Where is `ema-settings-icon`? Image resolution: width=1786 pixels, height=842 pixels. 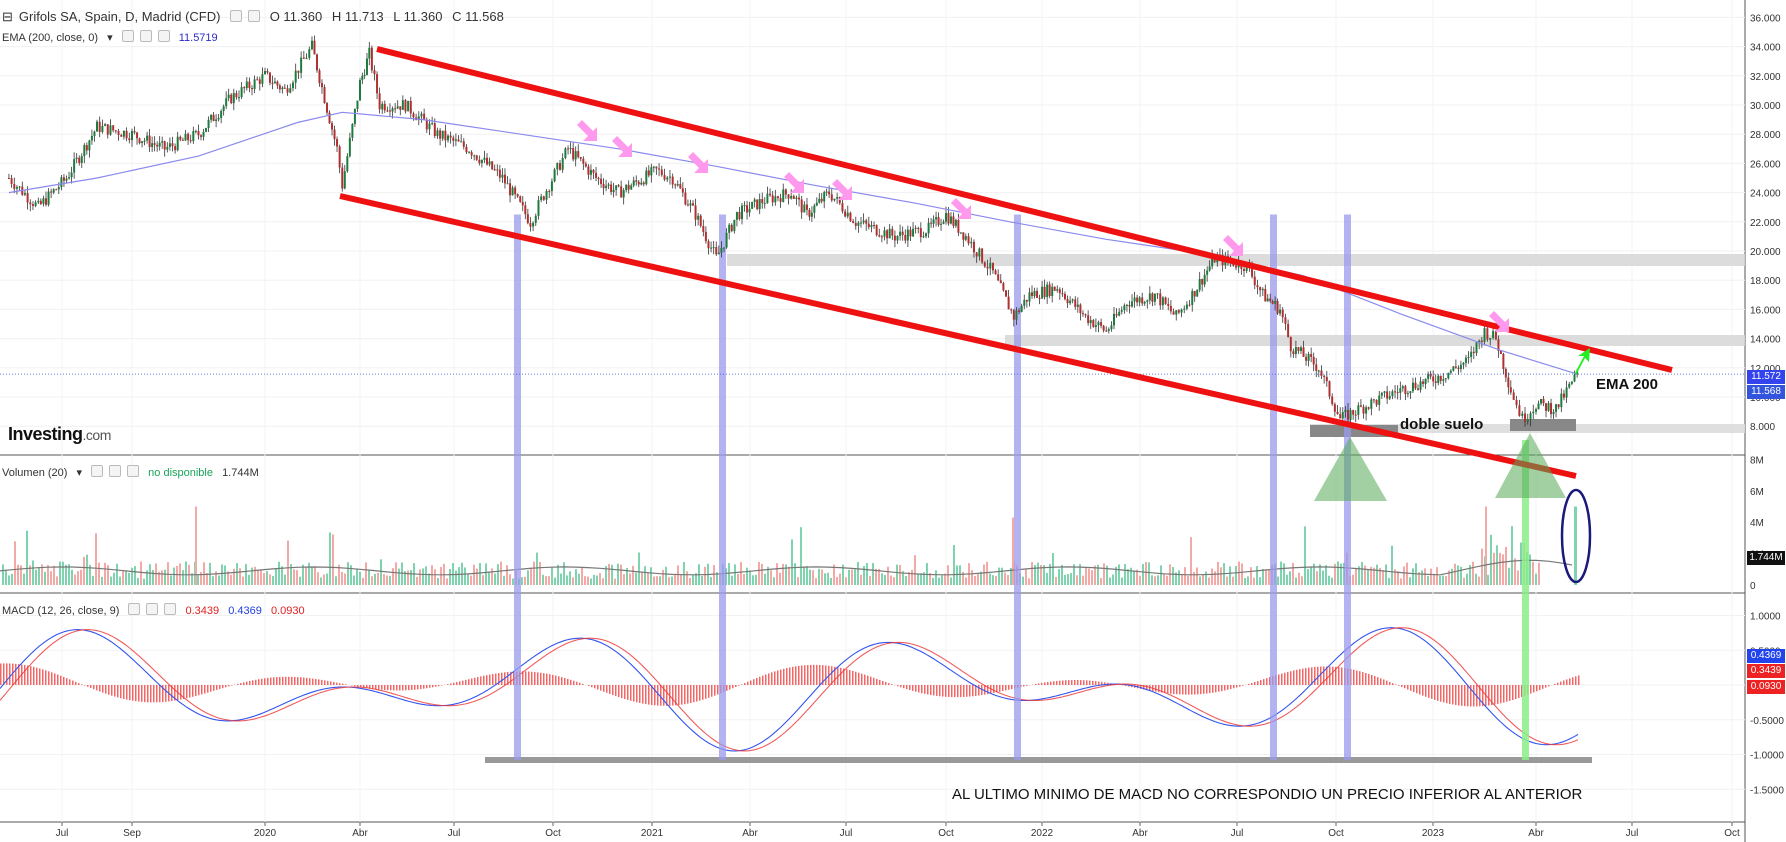 ema-settings-icon is located at coordinates (127, 36).